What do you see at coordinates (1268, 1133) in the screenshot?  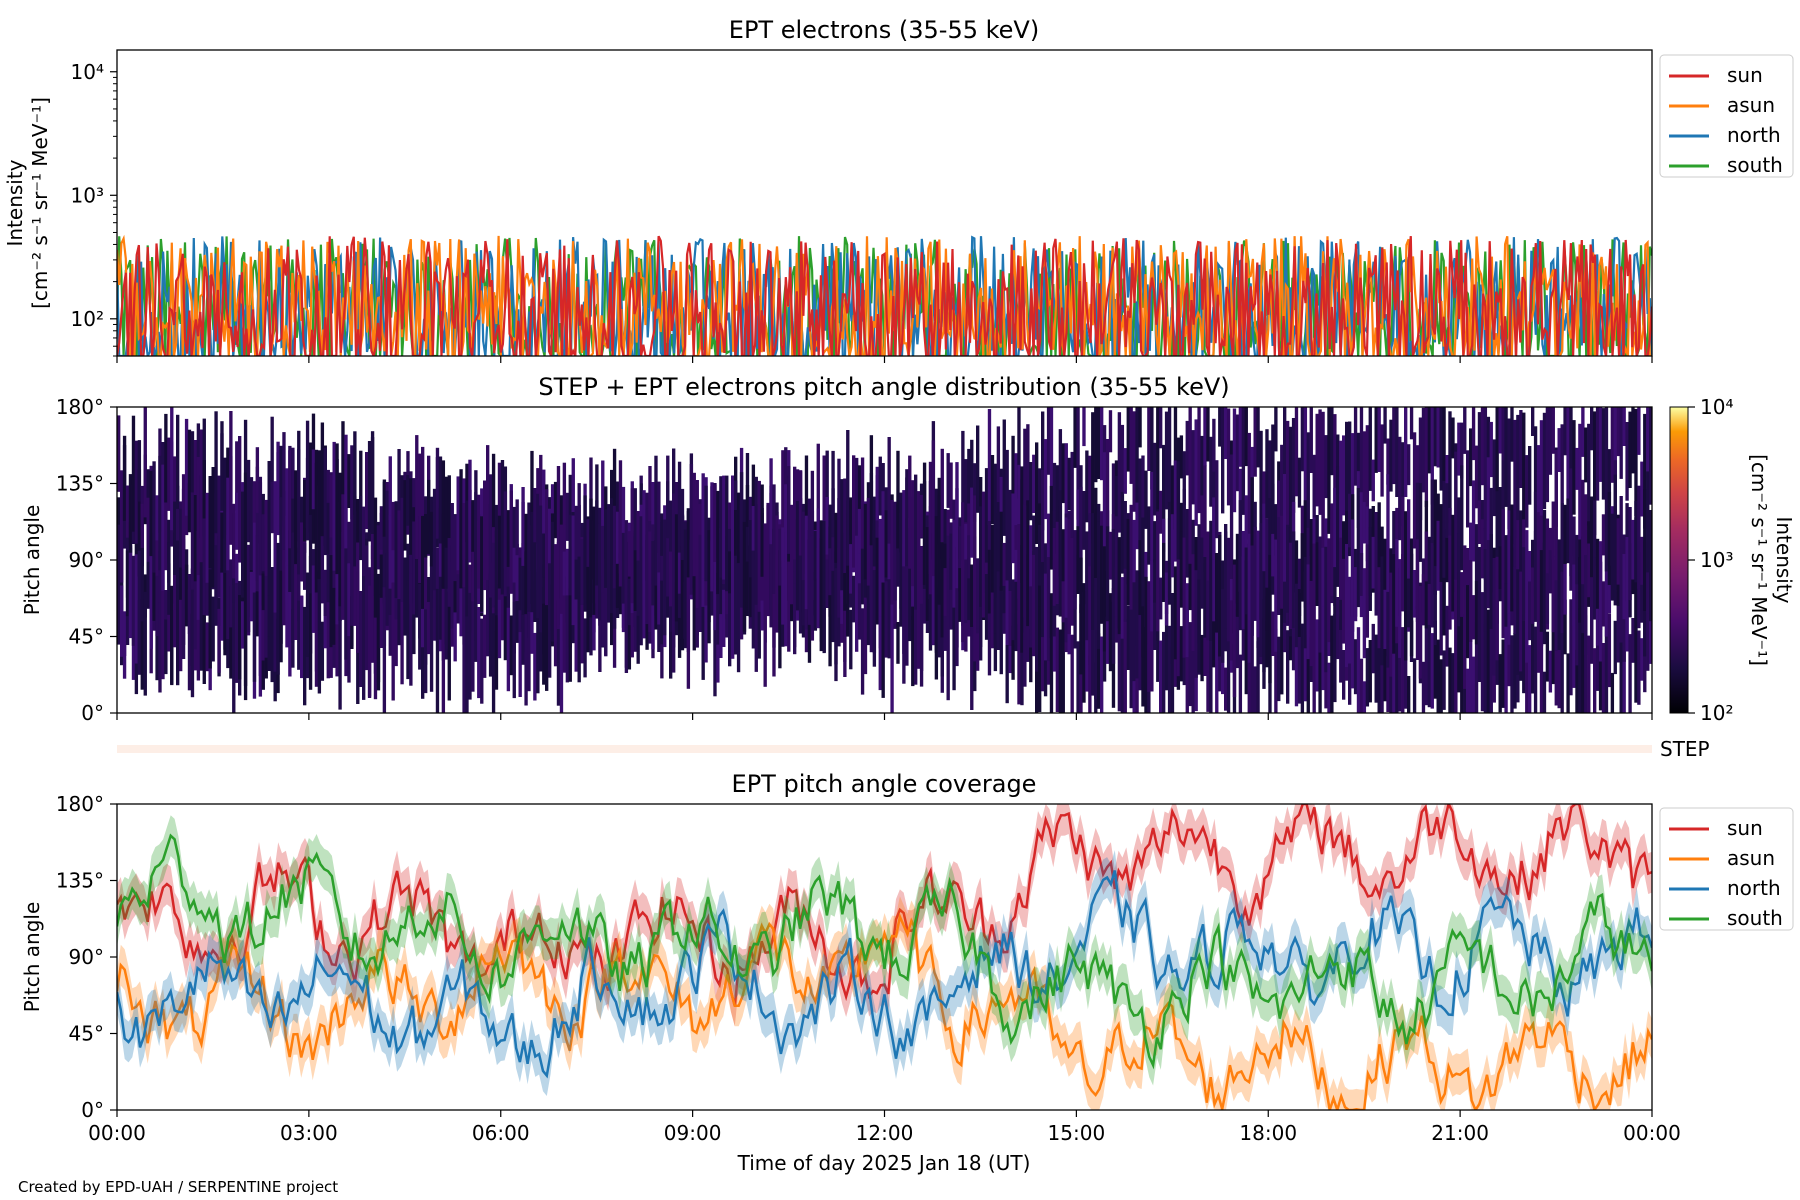 I see `x-tick-label: 18:00` at bounding box center [1268, 1133].